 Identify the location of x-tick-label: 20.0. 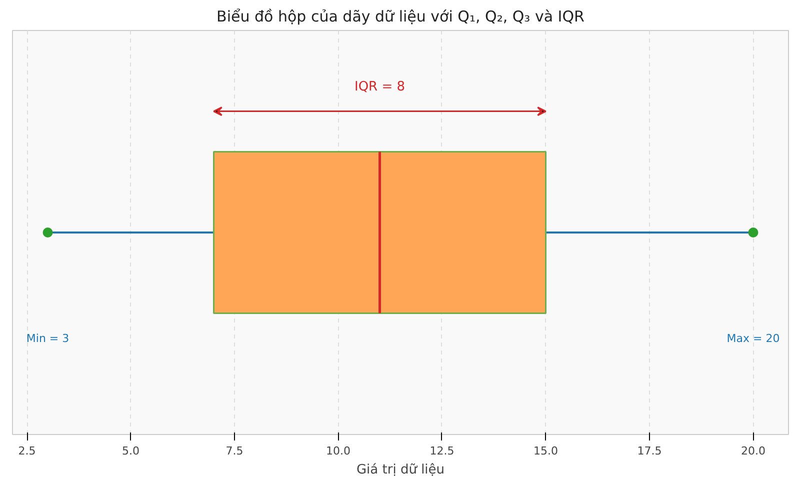
(753, 451).